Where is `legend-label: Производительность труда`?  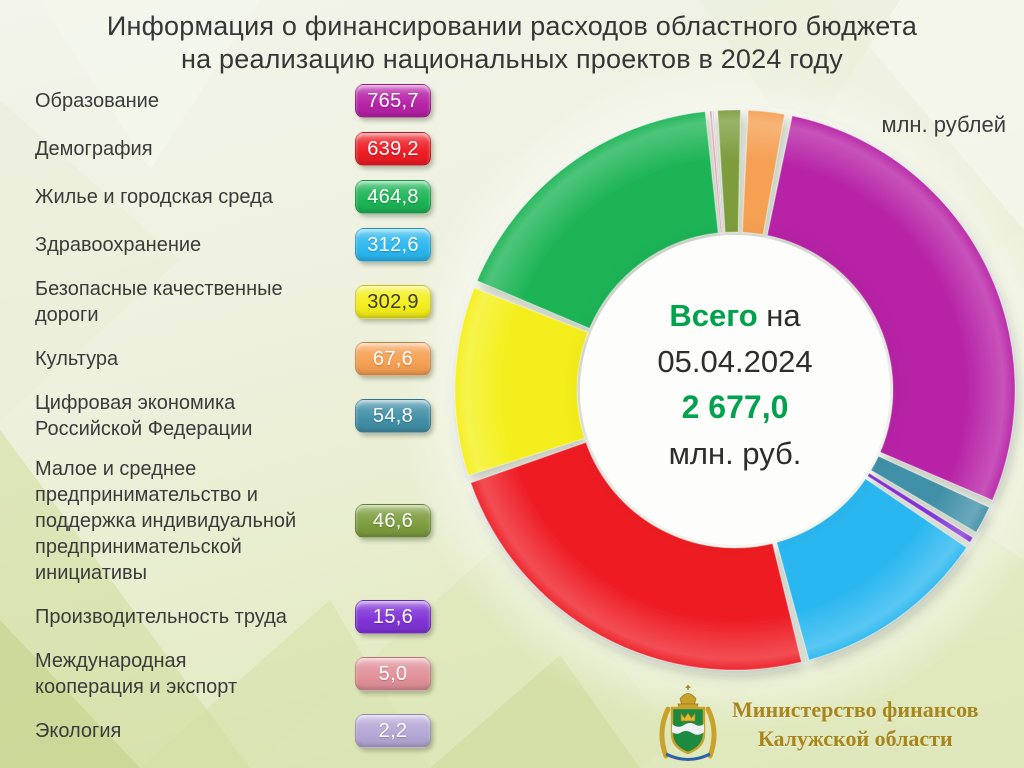 legend-label: Производительность труда is located at coordinates (161, 617).